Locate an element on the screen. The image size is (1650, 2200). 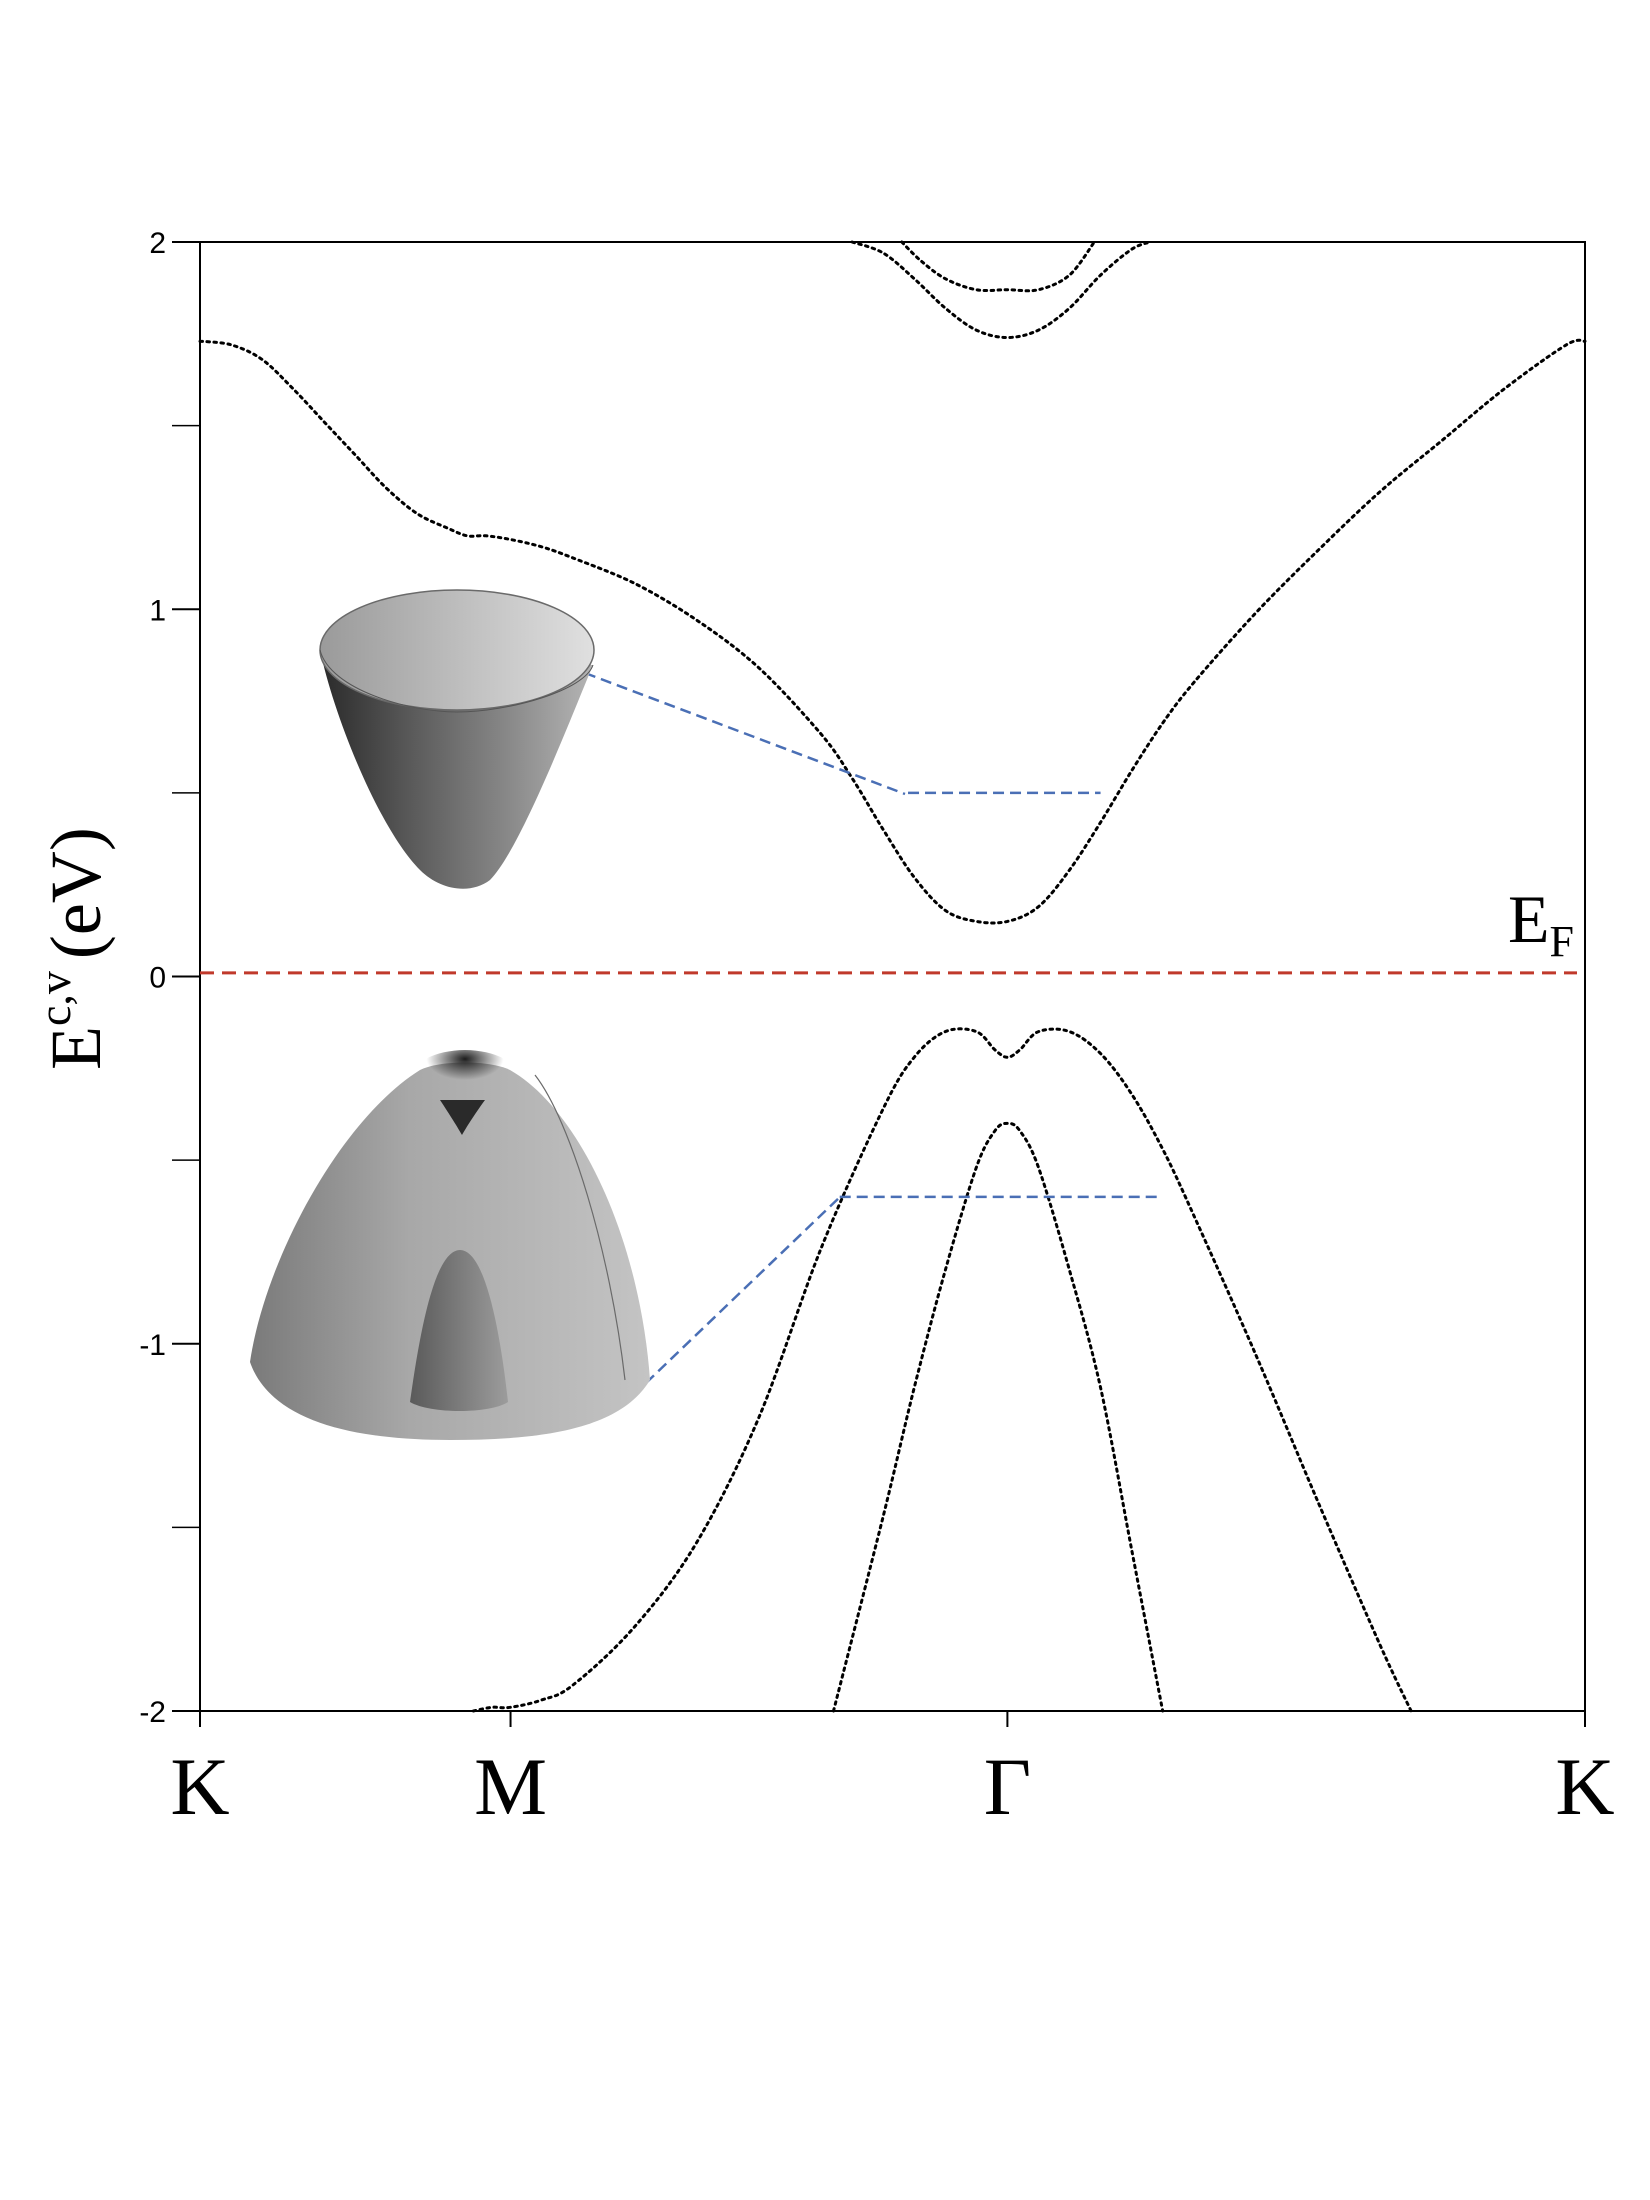
y-axis-title-unit: (eV) is located at coordinates (76, 893).